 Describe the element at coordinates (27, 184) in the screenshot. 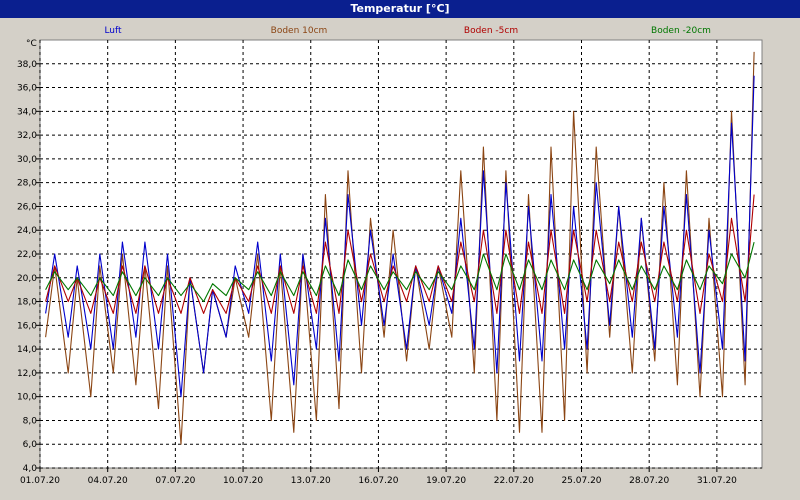

I see `y-tick-label: 28,0` at that location.